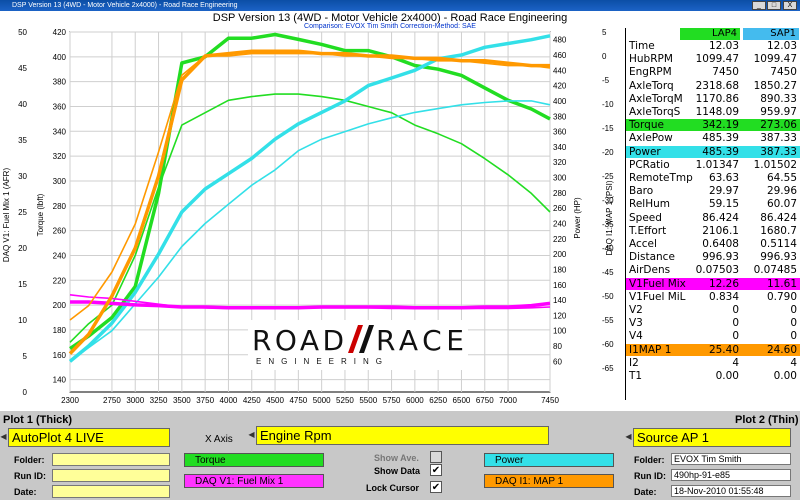  What do you see at coordinates (648, 230) in the screenshot?
I see `row-label: T.Effort` at bounding box center [648, 230].